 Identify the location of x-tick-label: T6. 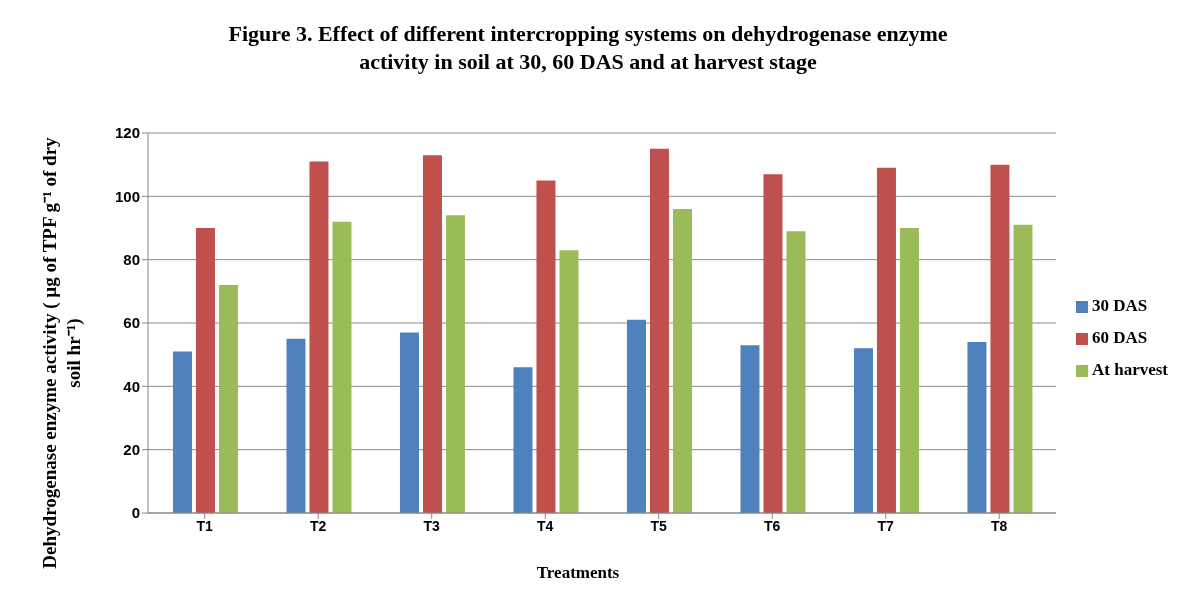
(772, 525).